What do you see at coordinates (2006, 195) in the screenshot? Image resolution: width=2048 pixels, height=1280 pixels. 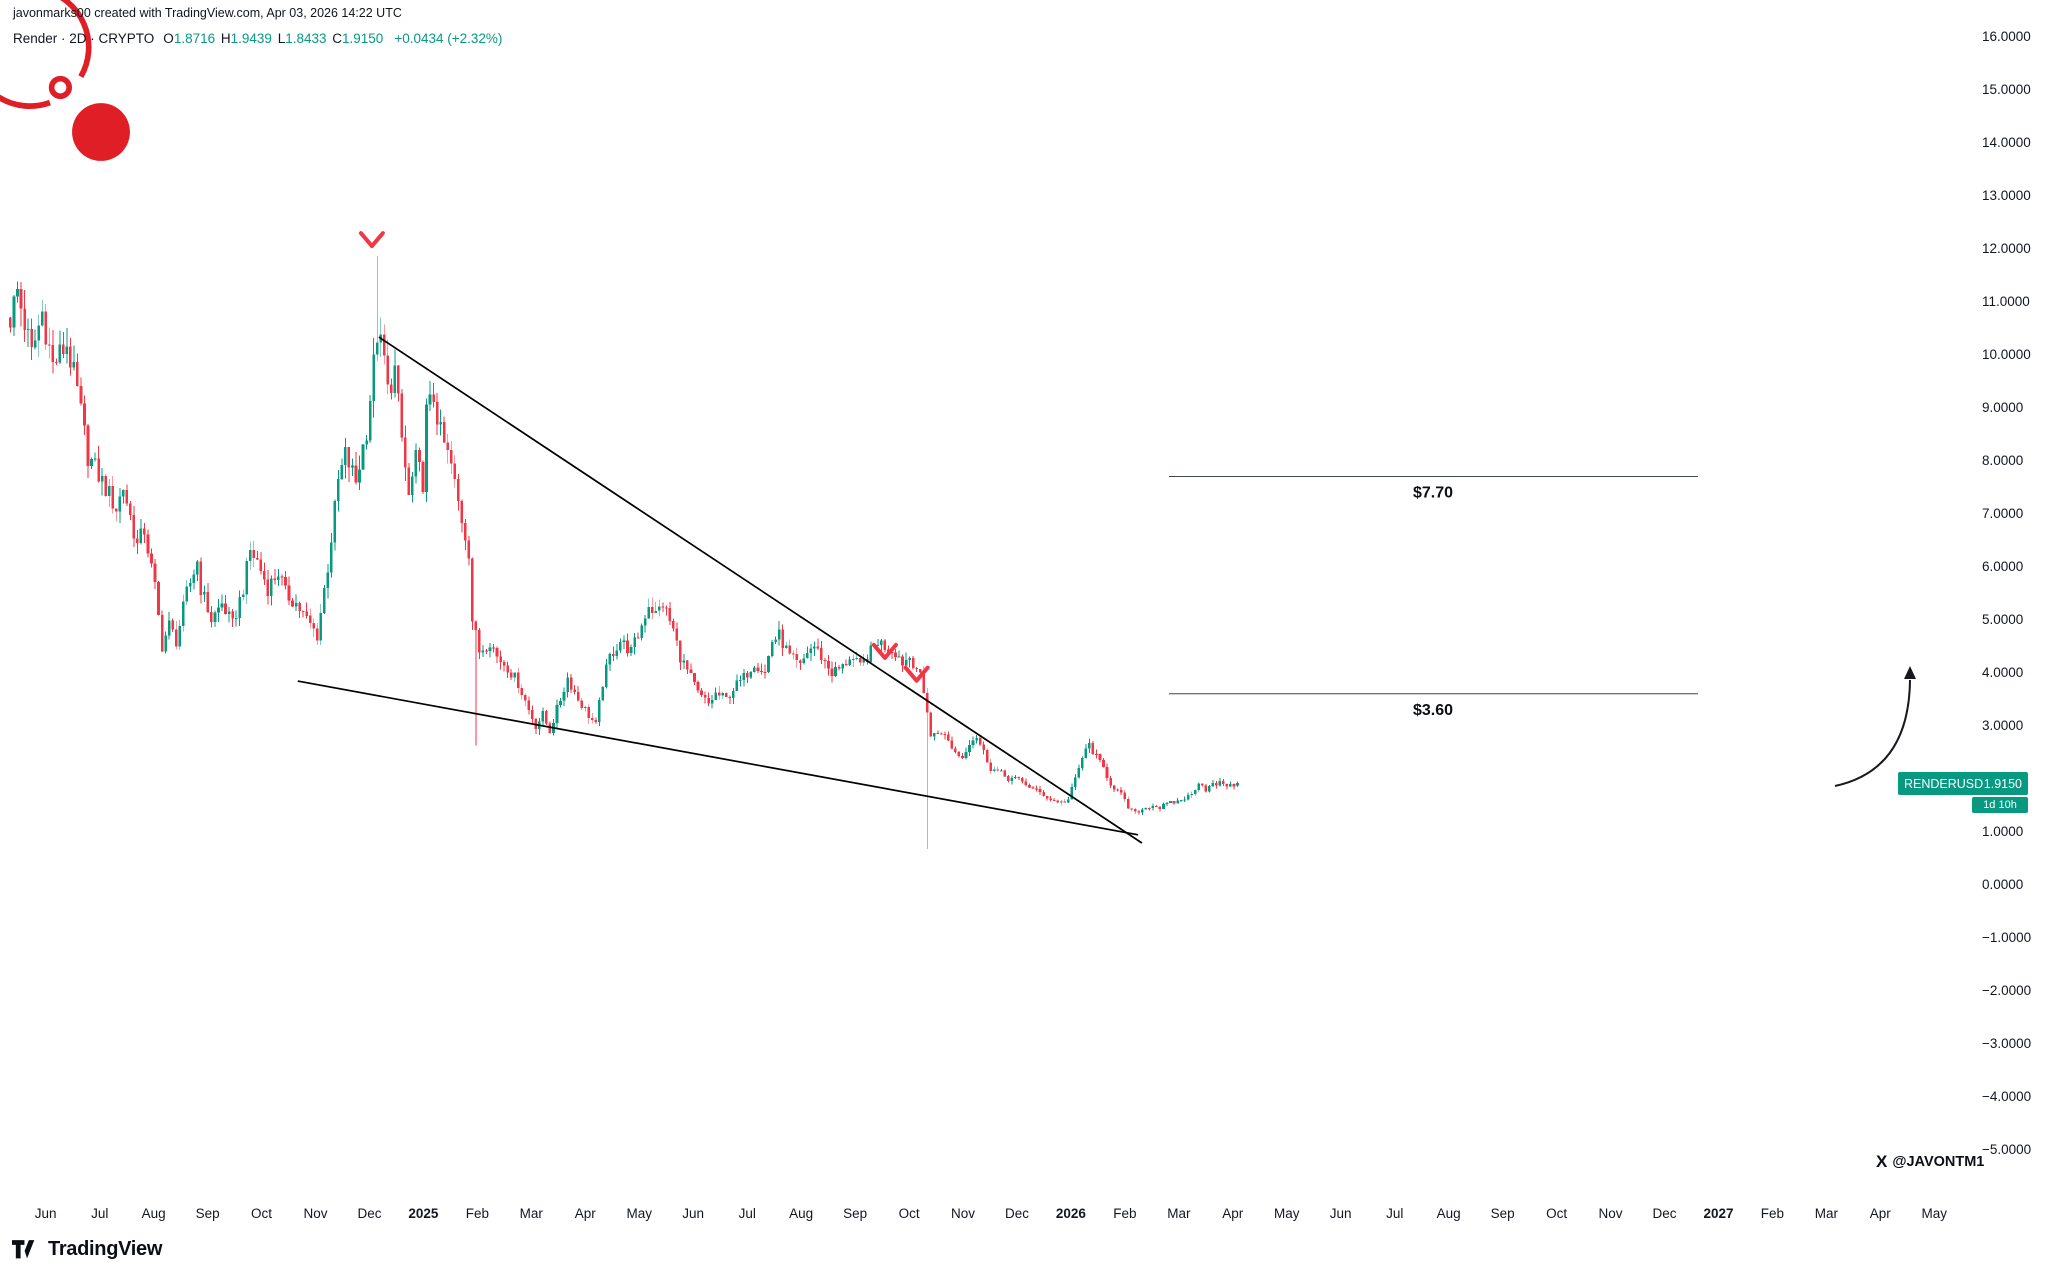 I see `price-axis-label: 13.0000` at bounding box center [2006, 195].